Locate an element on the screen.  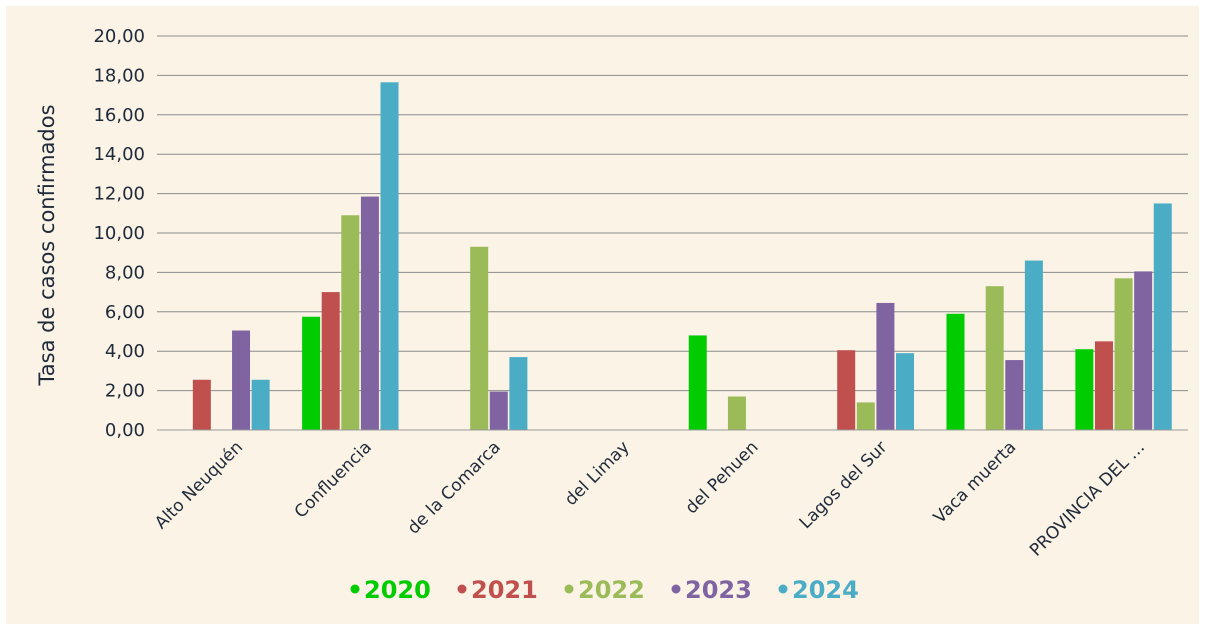
legend-marker-2022 is located at coordinates (569, 589).